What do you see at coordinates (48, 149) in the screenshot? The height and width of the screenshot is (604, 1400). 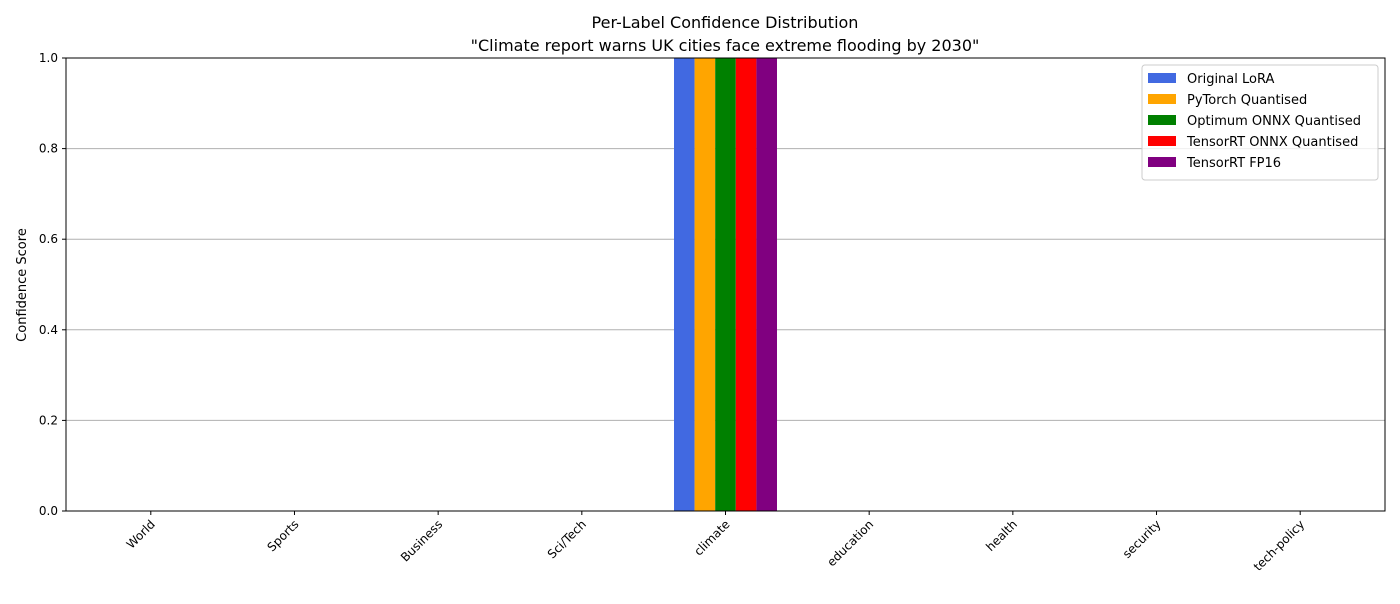 I see `y-tick-label: 0.8` at bounding box center [48, 149].